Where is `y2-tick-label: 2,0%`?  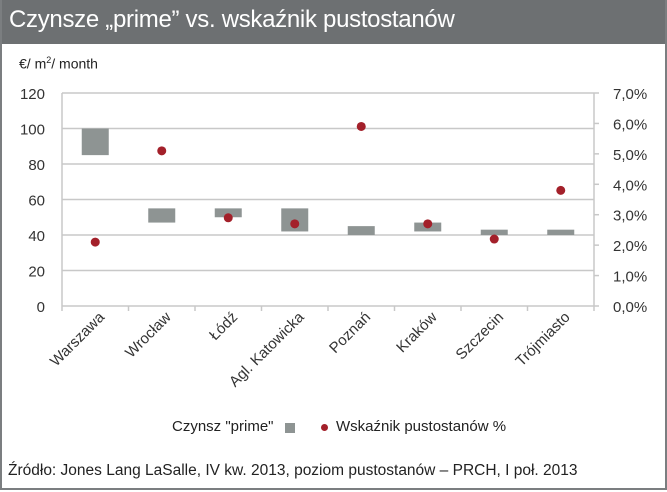 y2-tick-label: 2,0% is located at coordinates (630, 246).